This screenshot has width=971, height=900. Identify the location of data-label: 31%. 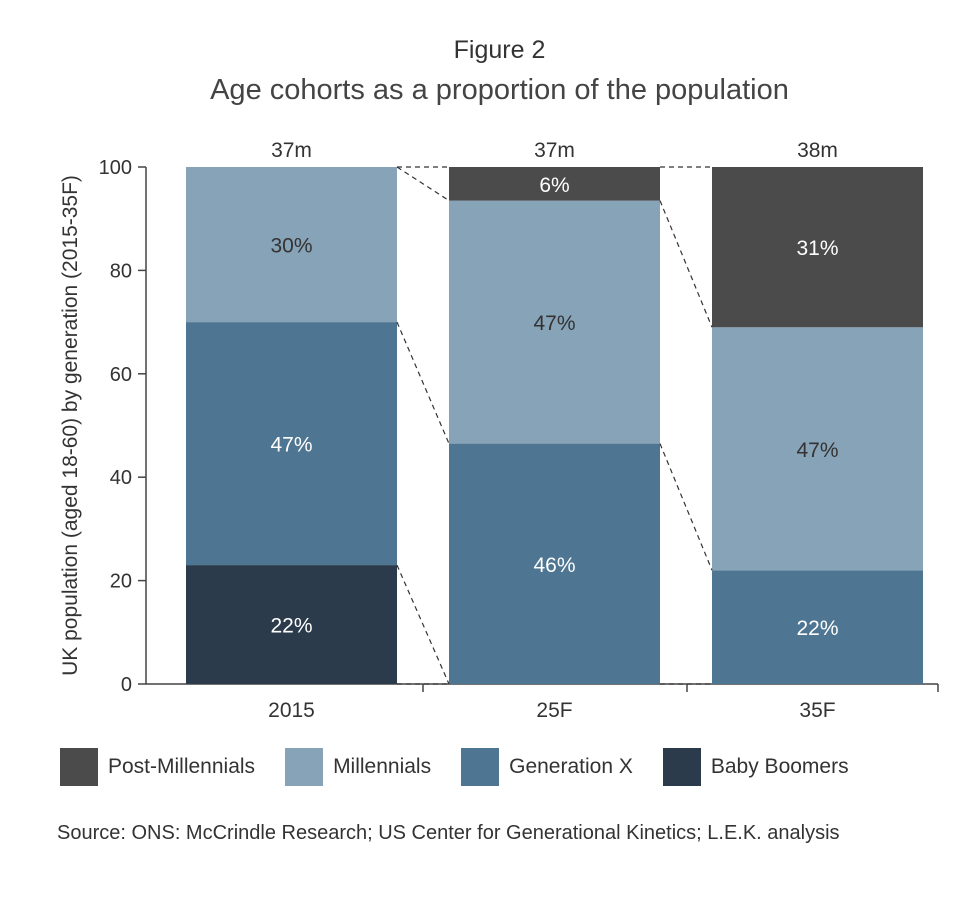
(817, 248).